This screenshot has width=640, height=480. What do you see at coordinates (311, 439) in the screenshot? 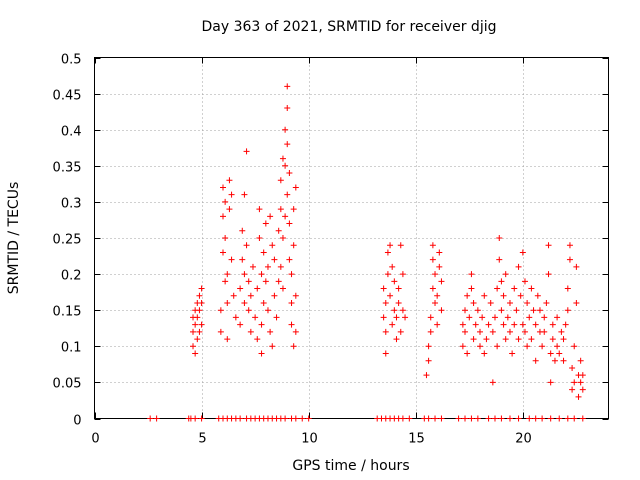
I see `x-tick-labels: 0 5 10 15 20` at bounding box center [311, 439].